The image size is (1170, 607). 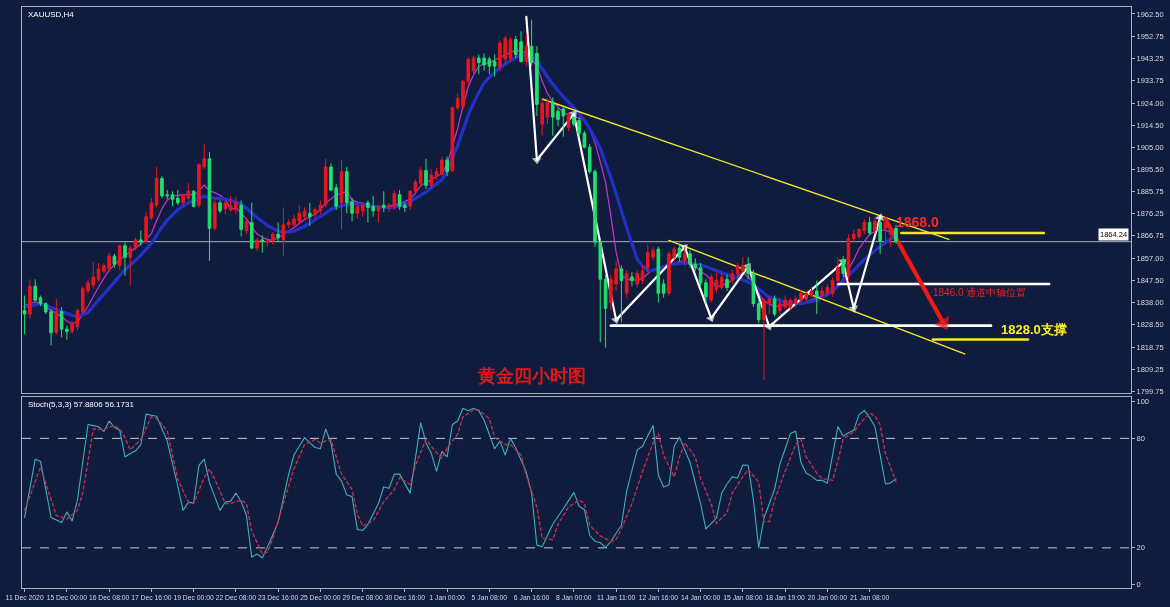 What do you see at coordinates (531, 376) in the screenshot?
I see `annotation: 黄金四小时图` at bounding box center [531, 376].